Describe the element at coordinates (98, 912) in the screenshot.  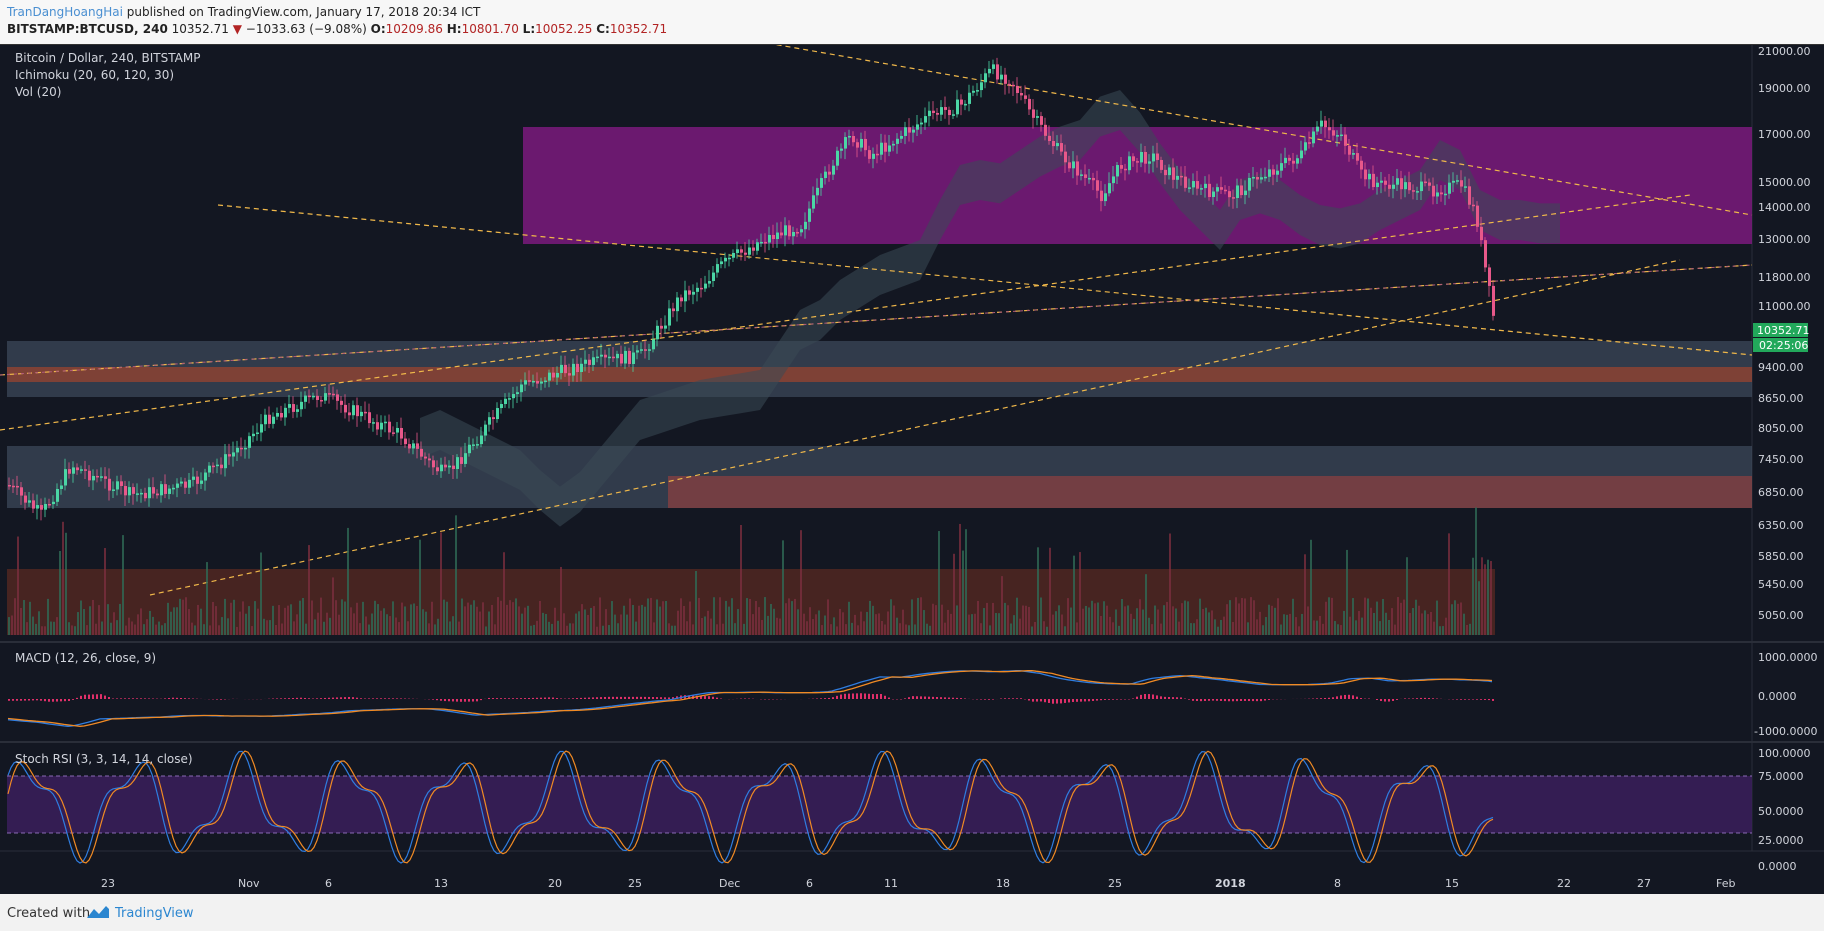
I see `tradingview-logo-icon` at that location.